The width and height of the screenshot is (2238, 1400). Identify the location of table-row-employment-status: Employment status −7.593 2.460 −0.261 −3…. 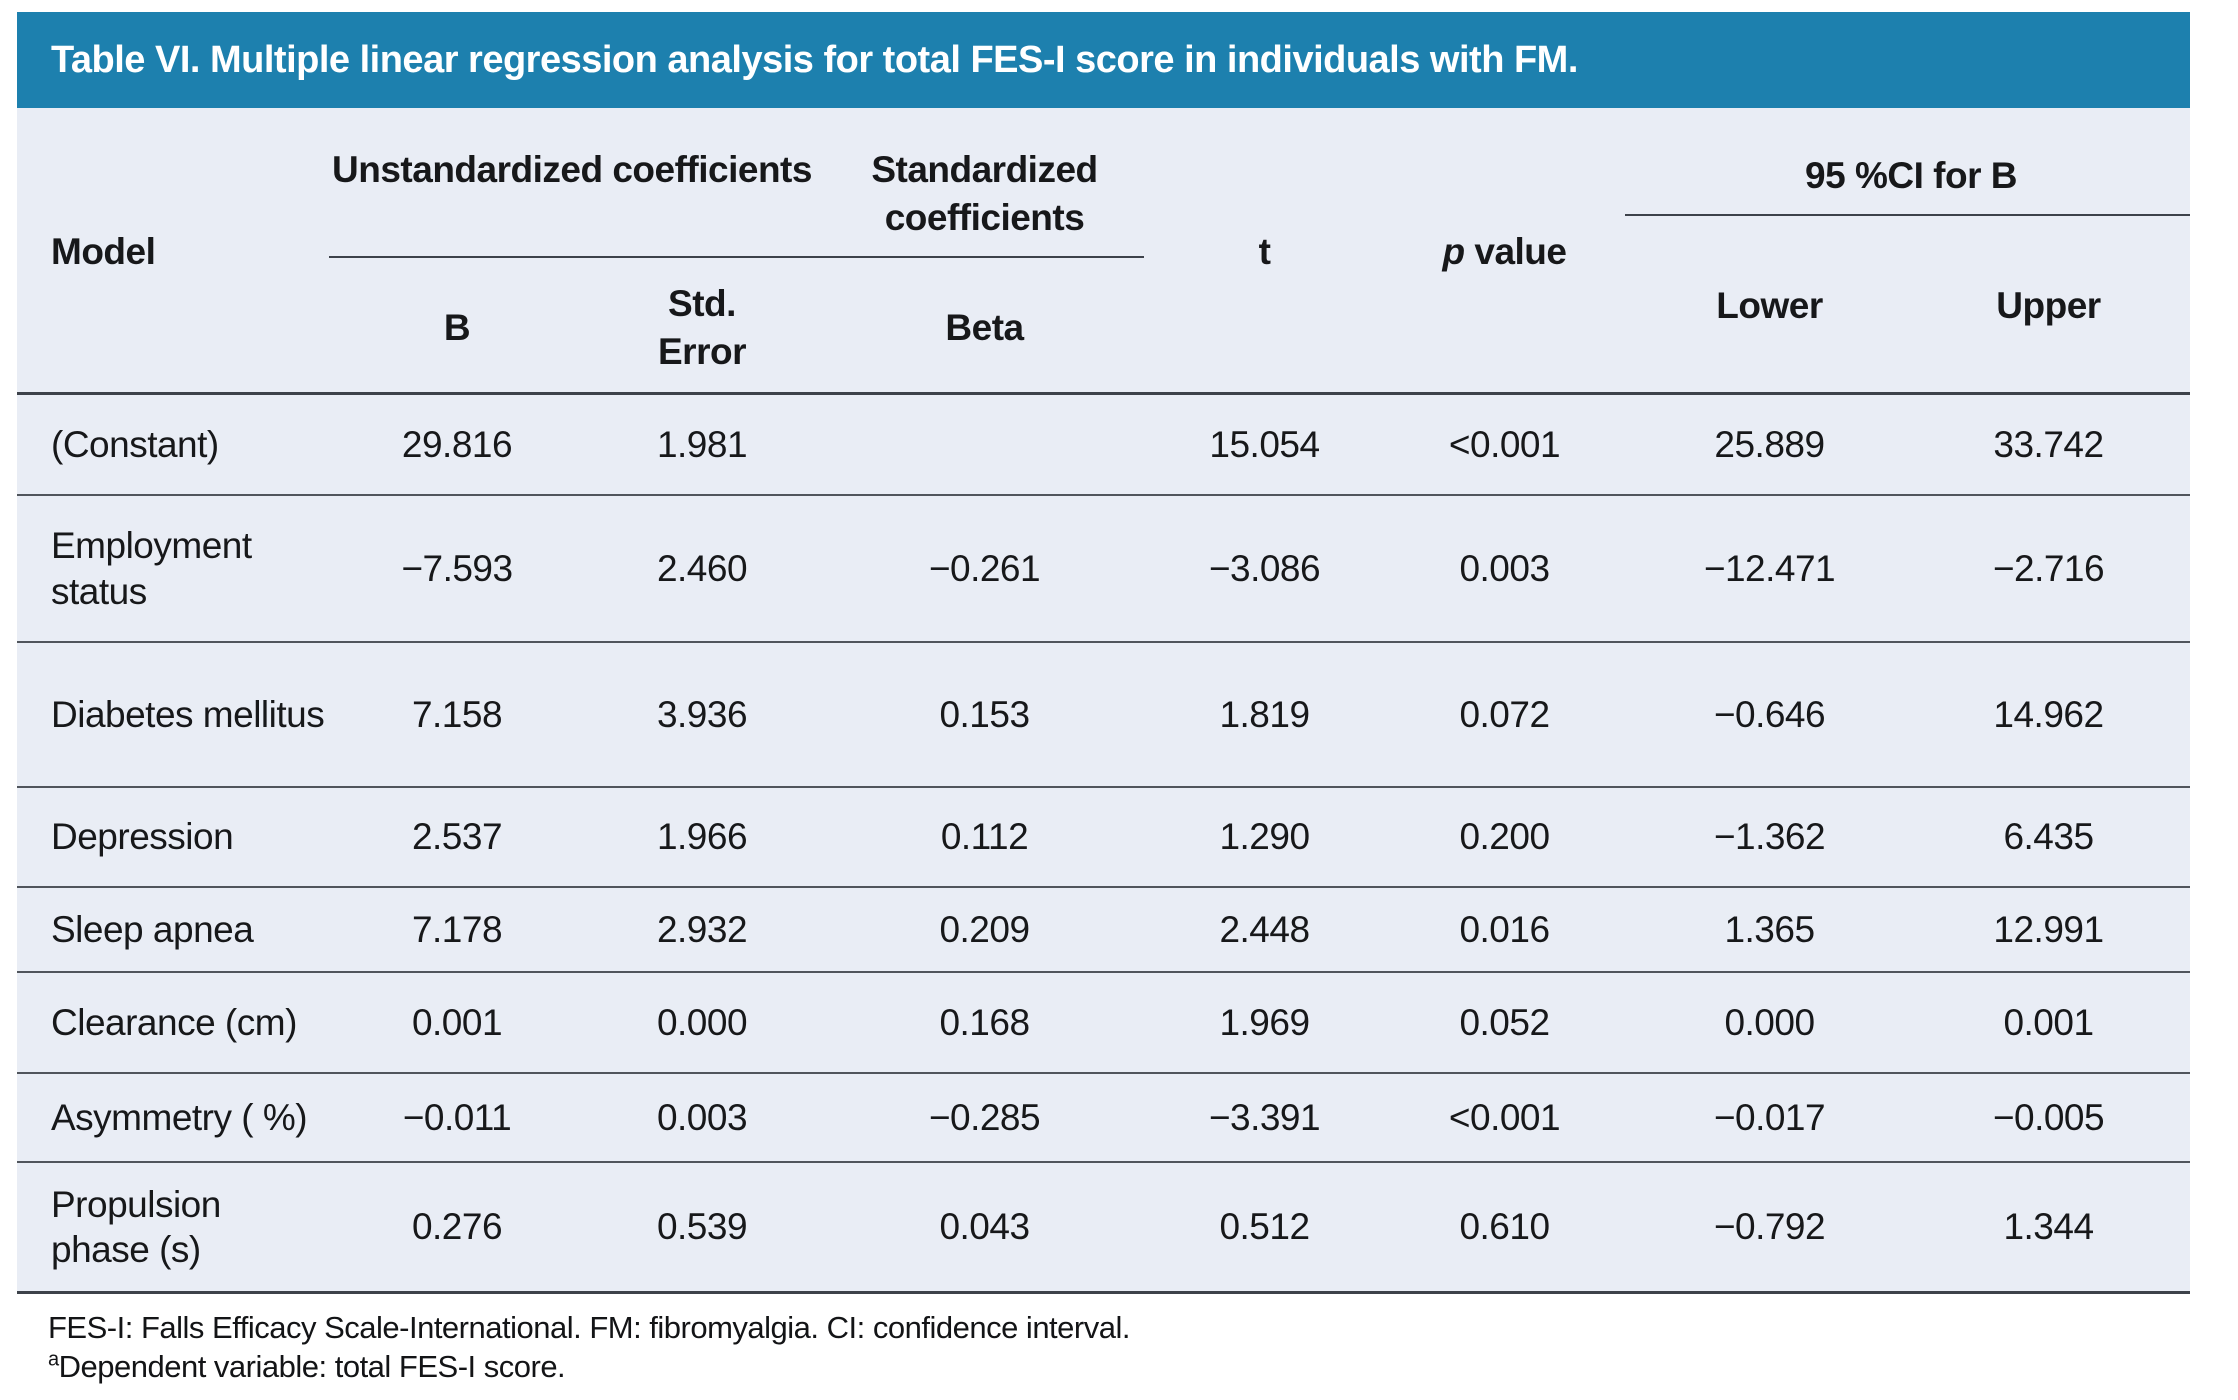
(1103, 567).